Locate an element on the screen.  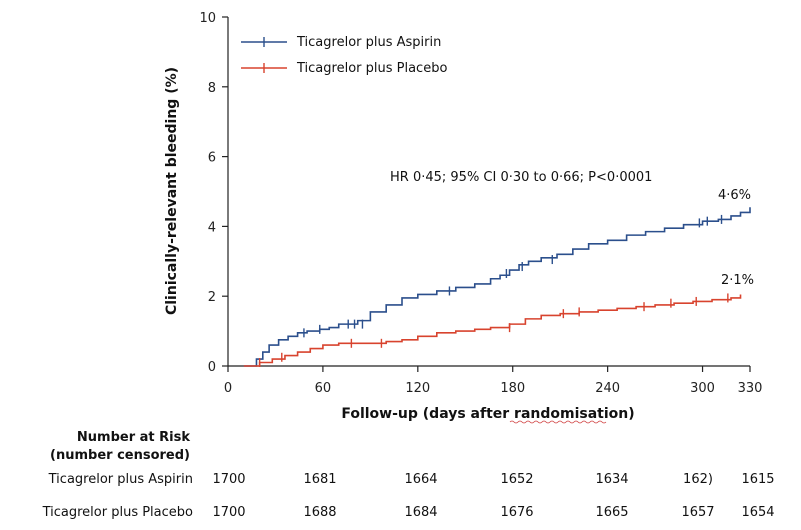
risk-cell: 1688 is located at coordinates (319, 512).